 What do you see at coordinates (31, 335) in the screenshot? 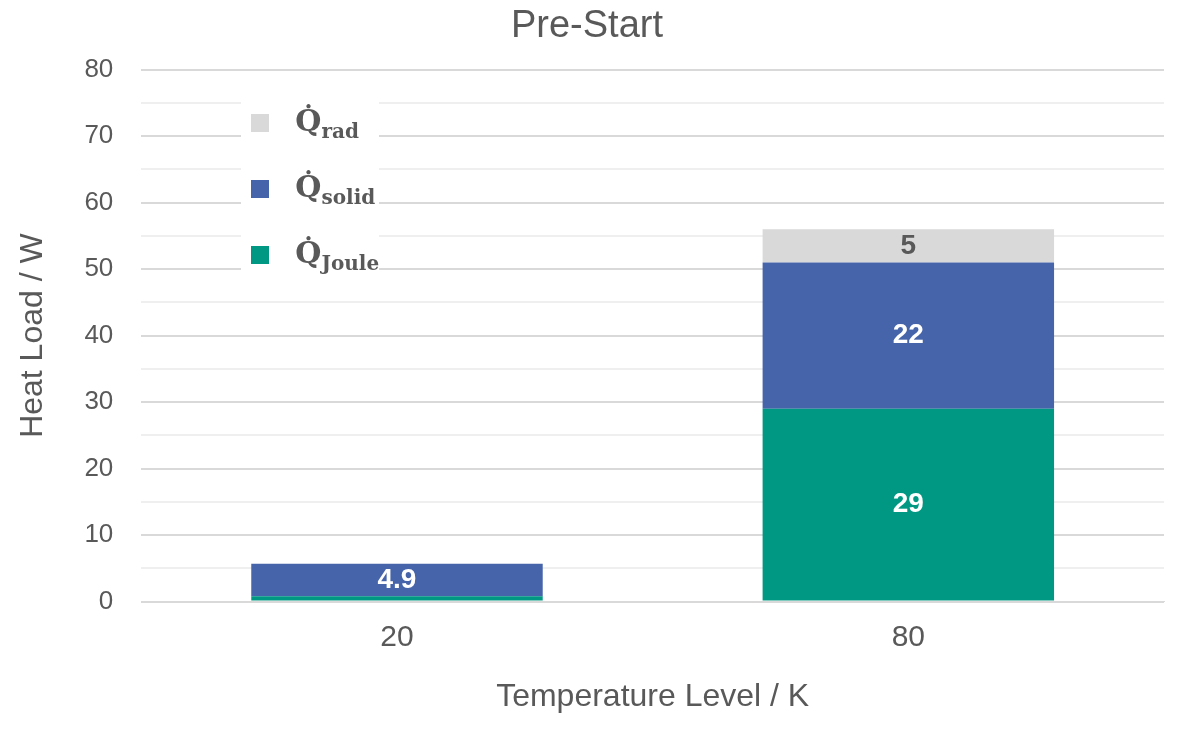
I see `y-axis-title: Heat Load / W` at bounding box center [31, 335].